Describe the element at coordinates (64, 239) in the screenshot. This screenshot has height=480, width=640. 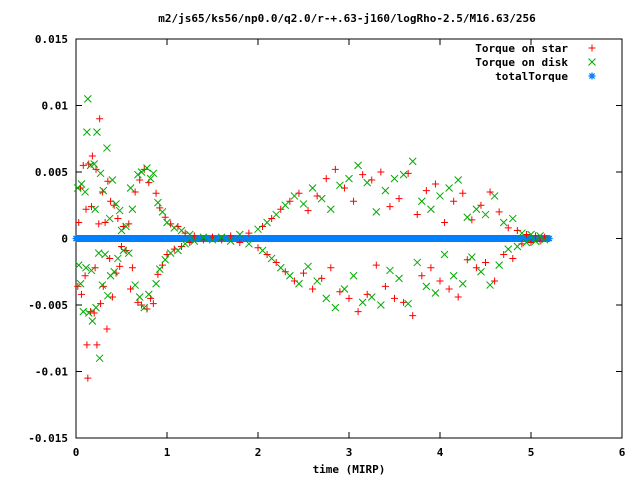
I see `y-tick-label: 0` at that location.